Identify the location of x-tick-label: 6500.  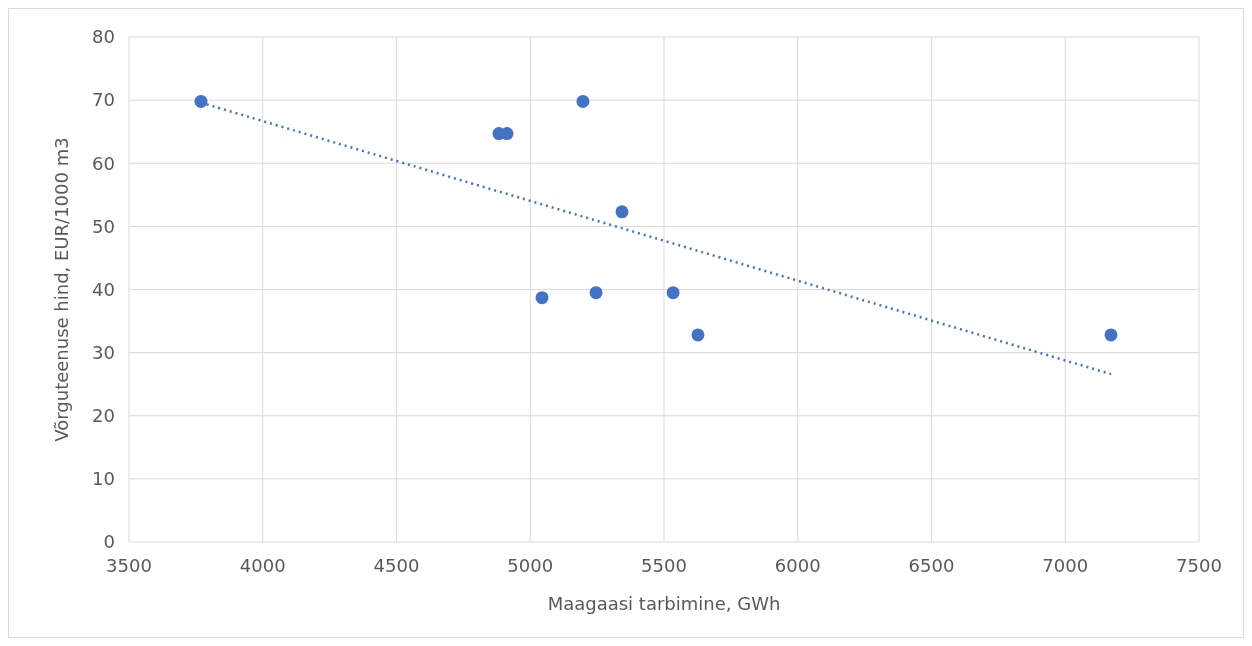
(931, 565).